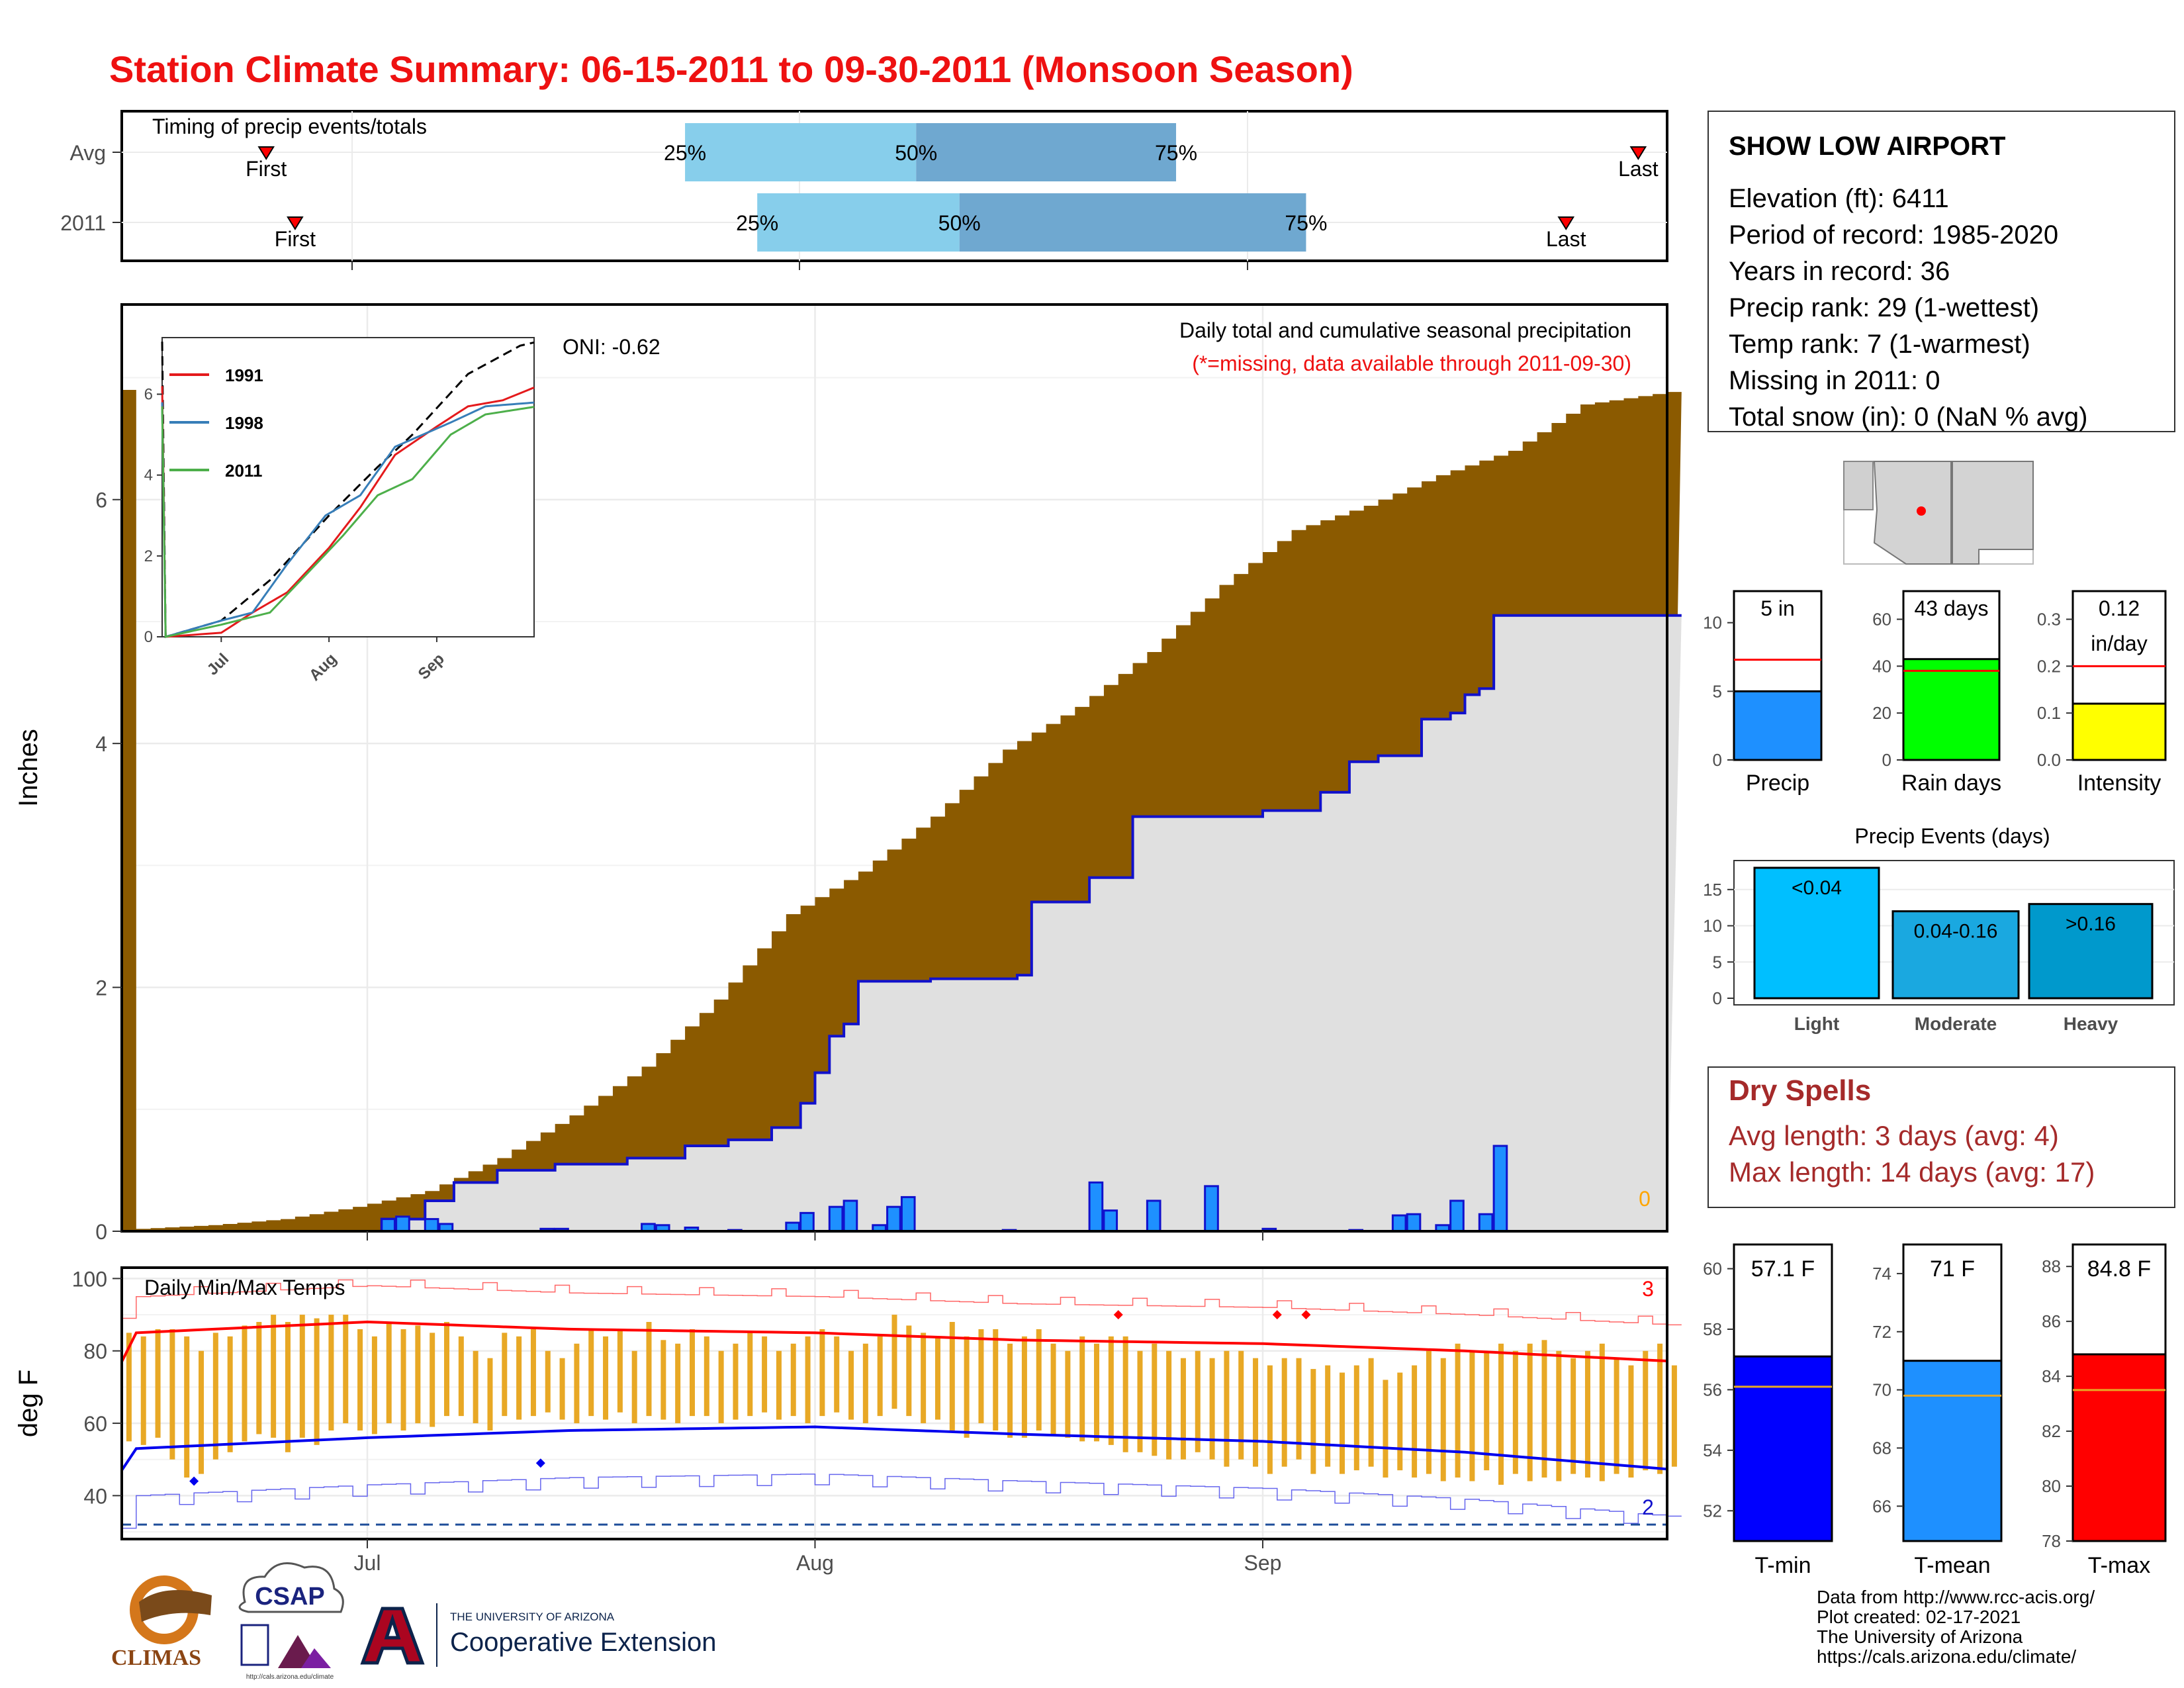 The height and width of the screenshot is (1688, 2184). Describe the element at coordinates (1912, 513) in the screenshot. I see `map-arizona` at that location.